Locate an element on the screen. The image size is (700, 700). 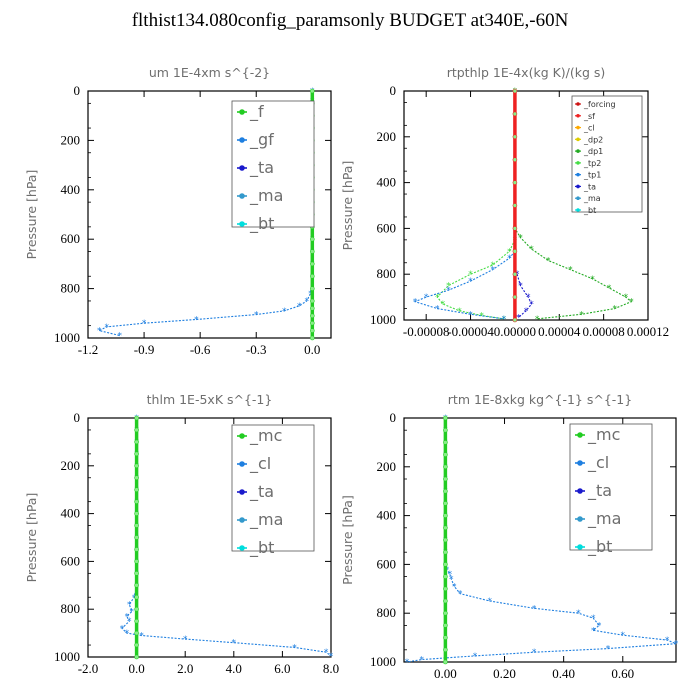
x-tick-label: -2.0 is located at coordinates (88, 668).